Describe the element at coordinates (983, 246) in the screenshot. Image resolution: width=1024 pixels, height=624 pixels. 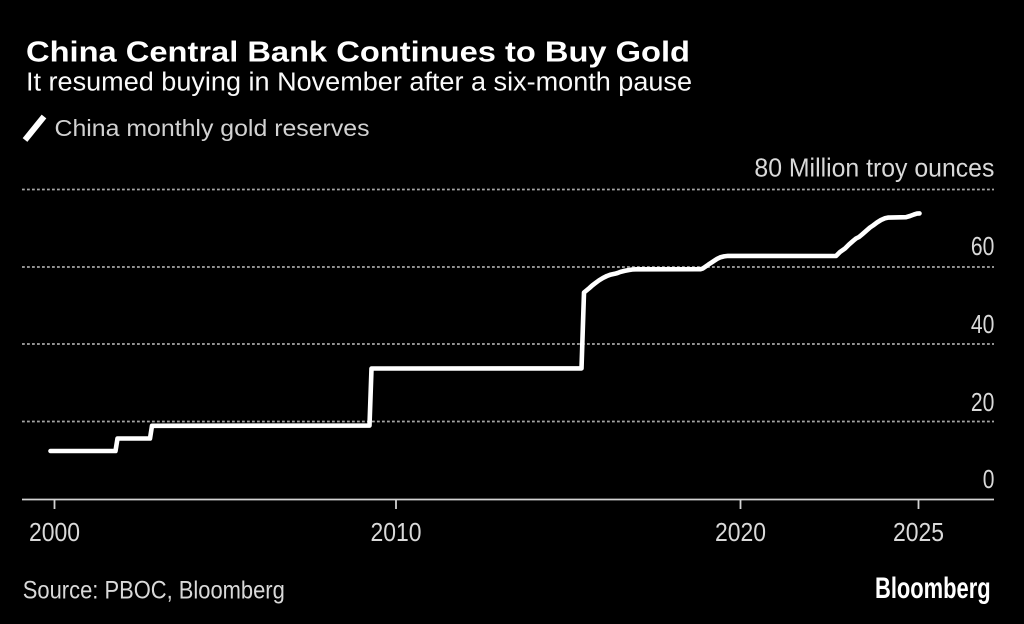
I see `svg-text: 60` at that location.